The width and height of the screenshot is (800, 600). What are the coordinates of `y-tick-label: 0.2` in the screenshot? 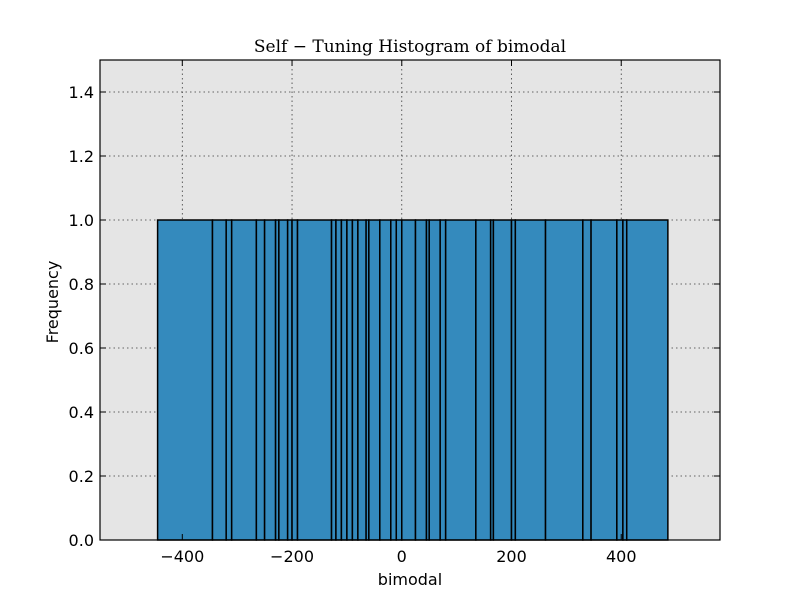 It's located at (81, 476).